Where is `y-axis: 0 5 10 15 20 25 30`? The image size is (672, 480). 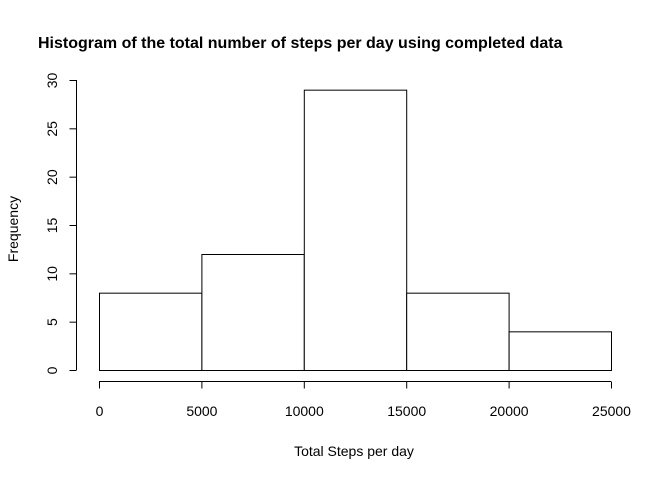 y-axis: 0 5 10 15 20 25 30 is located at coordinates (60, 223).